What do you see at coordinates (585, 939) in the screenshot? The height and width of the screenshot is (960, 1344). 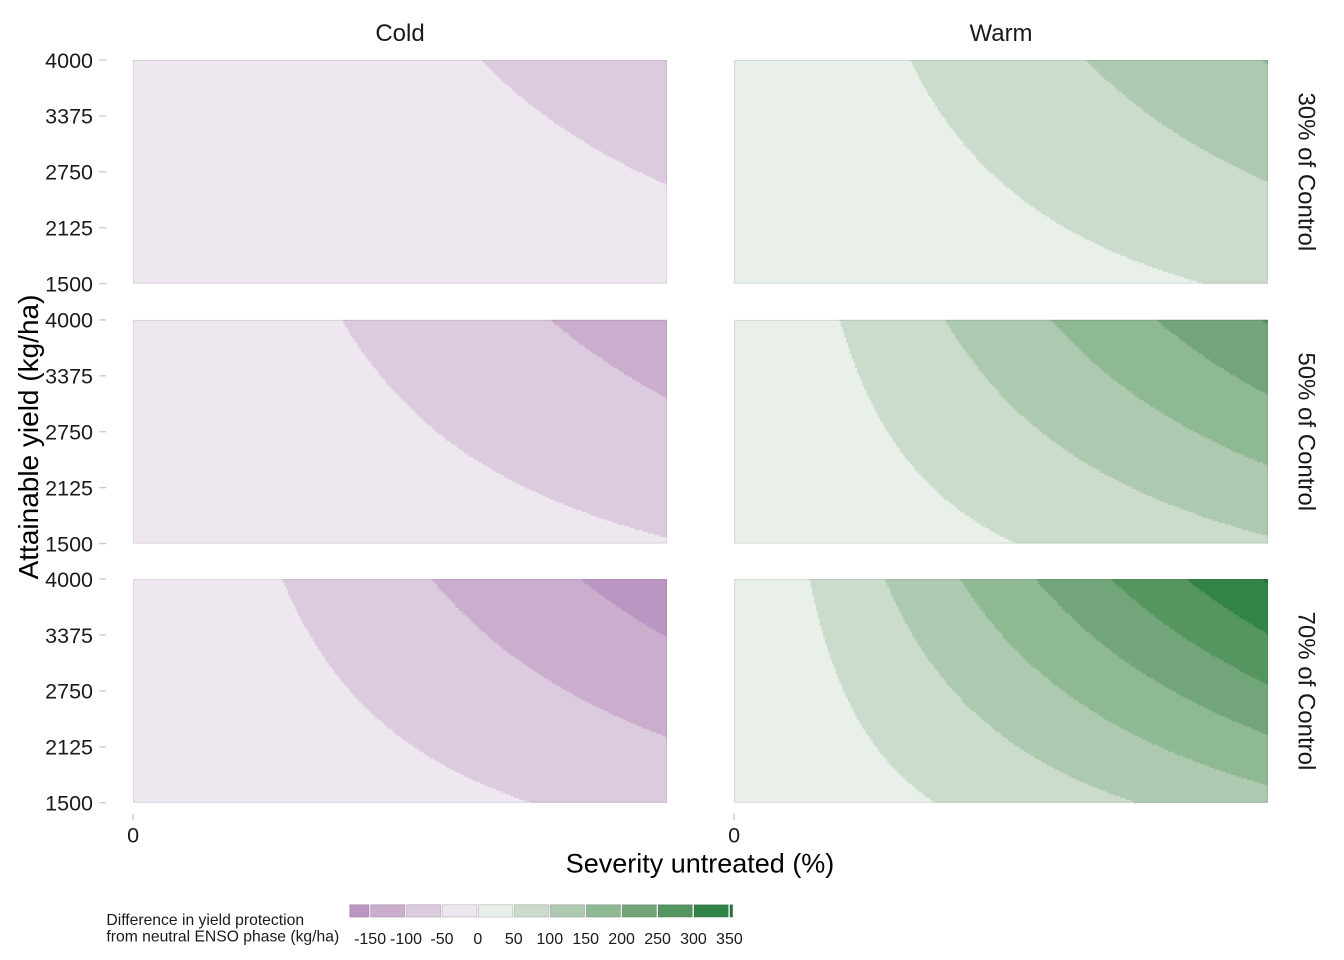 I see `svg-text: 150` at bounding box center [585, 939].